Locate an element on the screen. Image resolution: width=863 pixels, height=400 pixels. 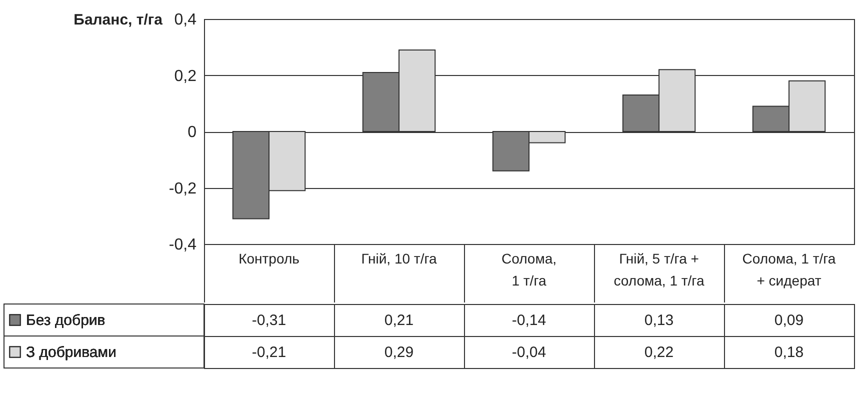
y-tick-label: 0 is located at coordinates (192, 132).